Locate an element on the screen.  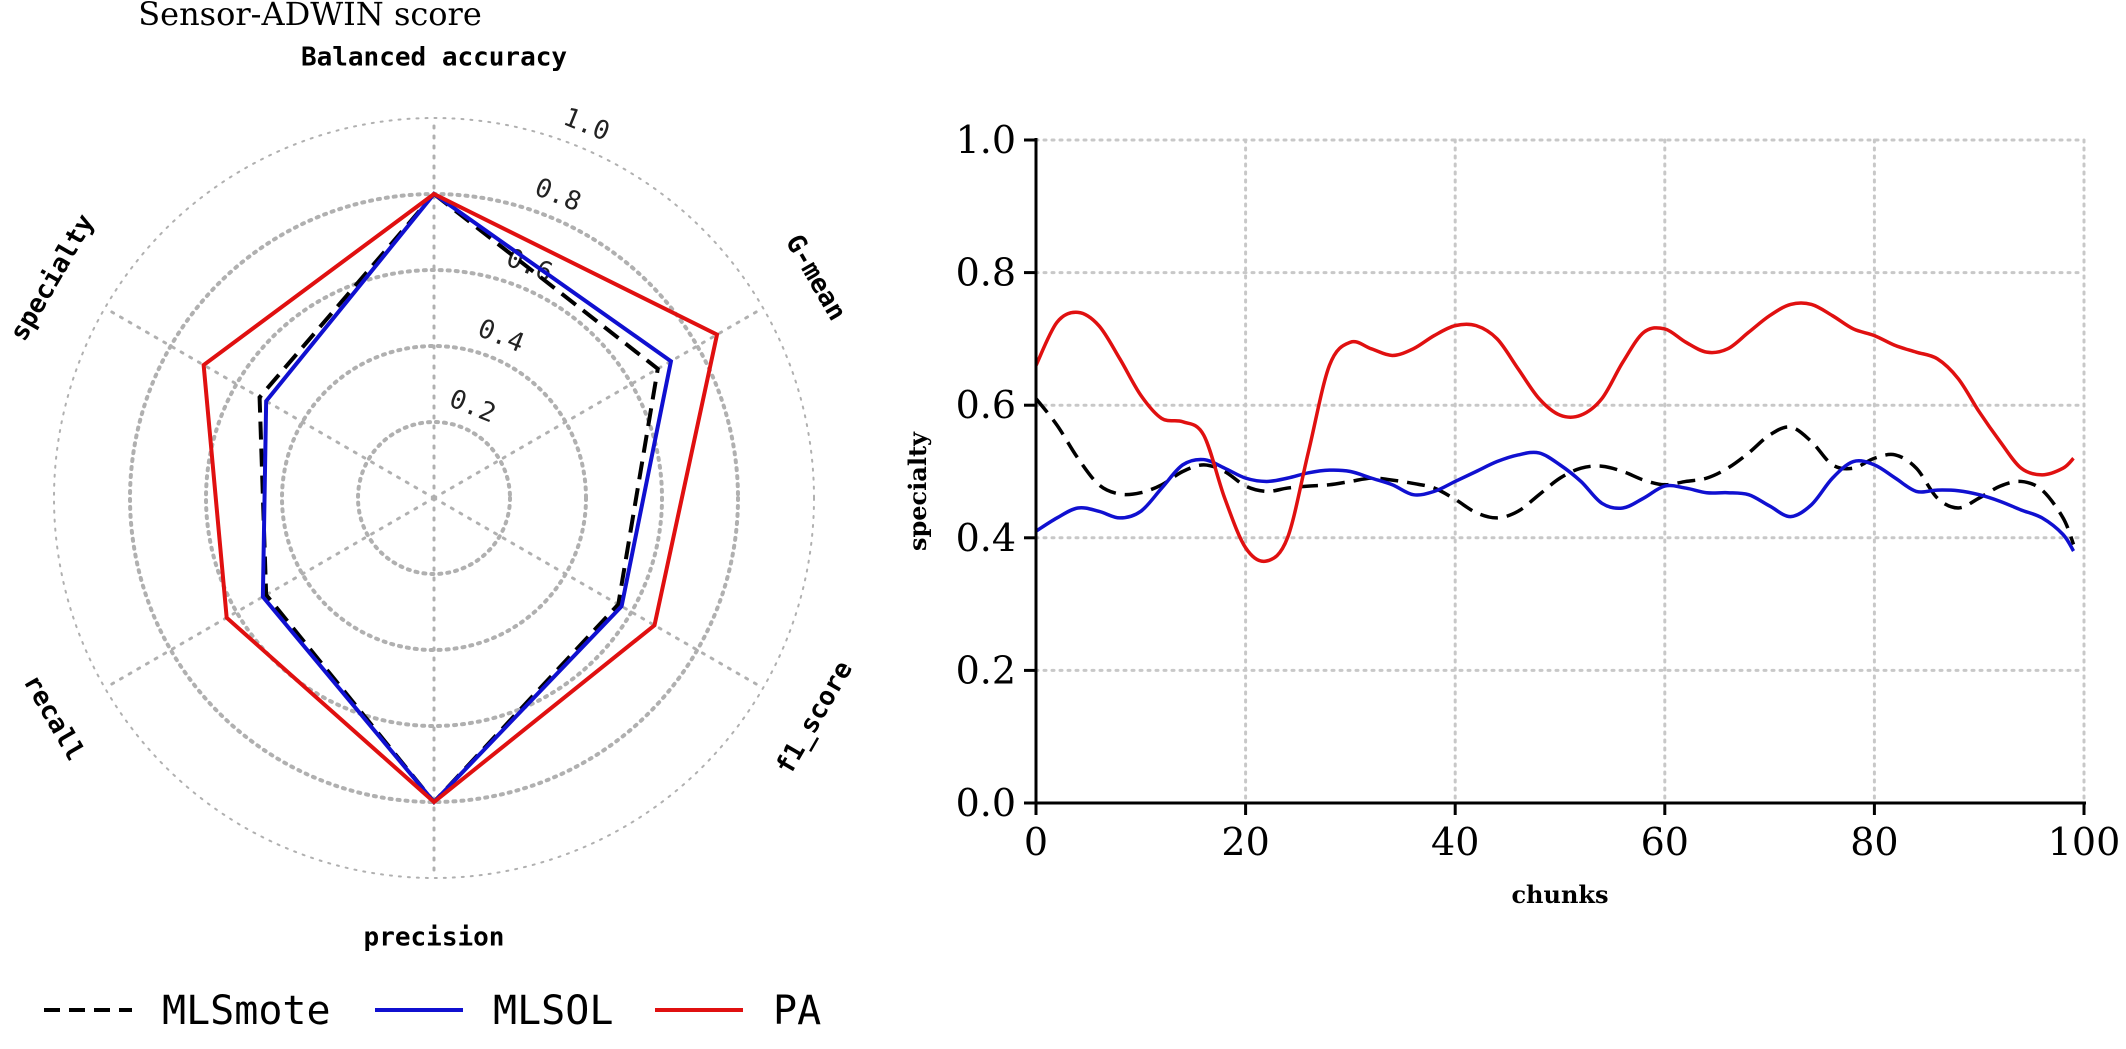
x-axis-label: chunks is located at coordinates (1559, 894).